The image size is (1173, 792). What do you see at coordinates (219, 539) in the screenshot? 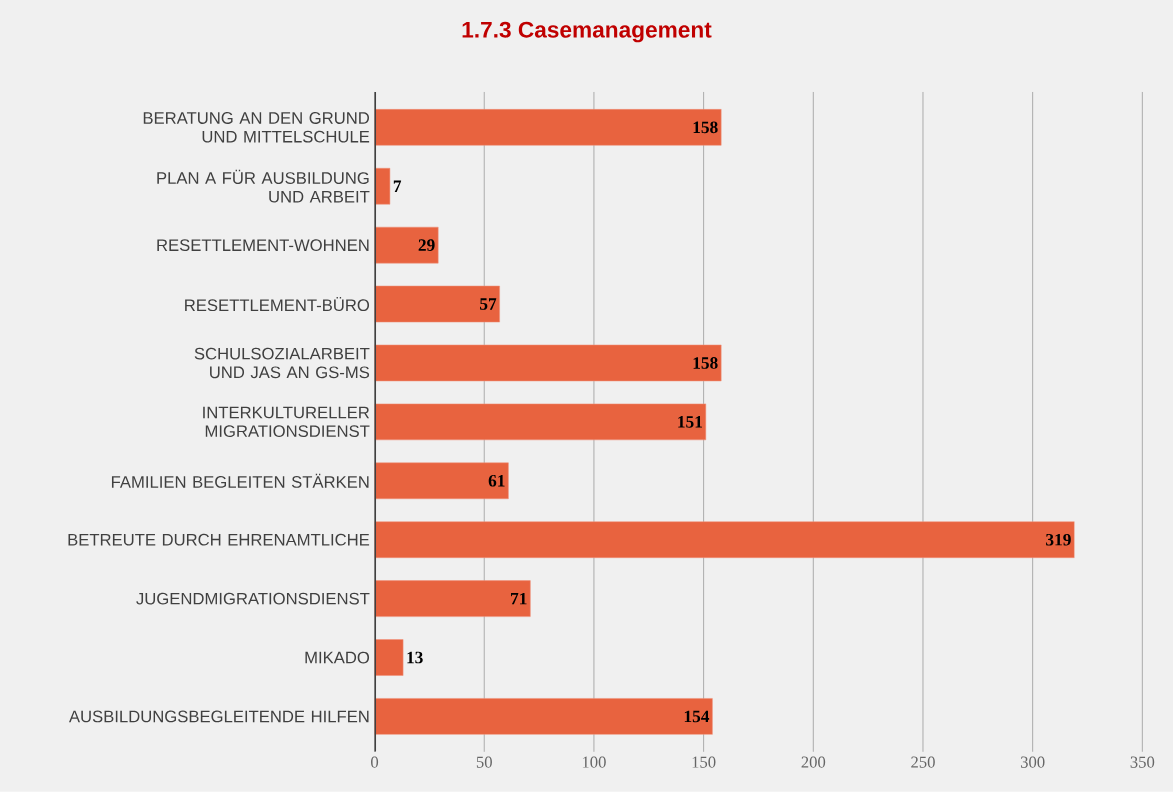
I see `y-tick-label: BETREUTE DURCH EHRENAMTLICHE` at bounding box center [219, 539].